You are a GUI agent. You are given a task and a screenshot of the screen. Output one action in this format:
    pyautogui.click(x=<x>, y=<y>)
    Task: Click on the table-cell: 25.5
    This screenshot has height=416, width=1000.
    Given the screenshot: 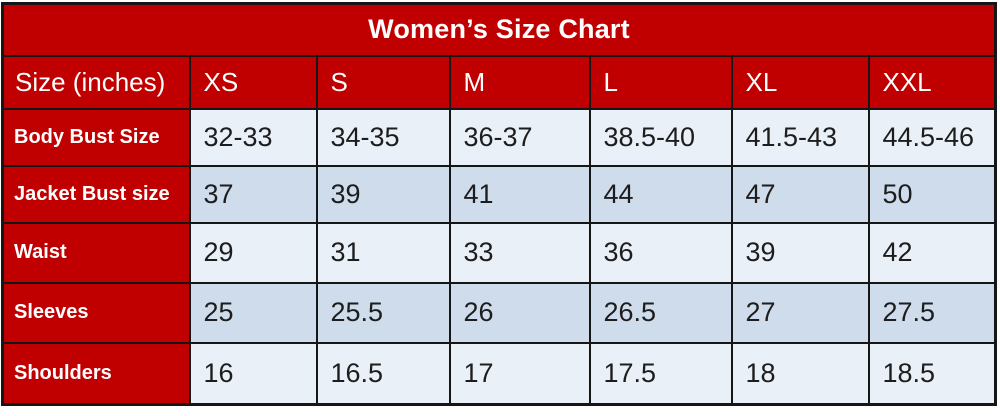 What is the action you would take?
    pyautogui.click(x=383, y=312)
    